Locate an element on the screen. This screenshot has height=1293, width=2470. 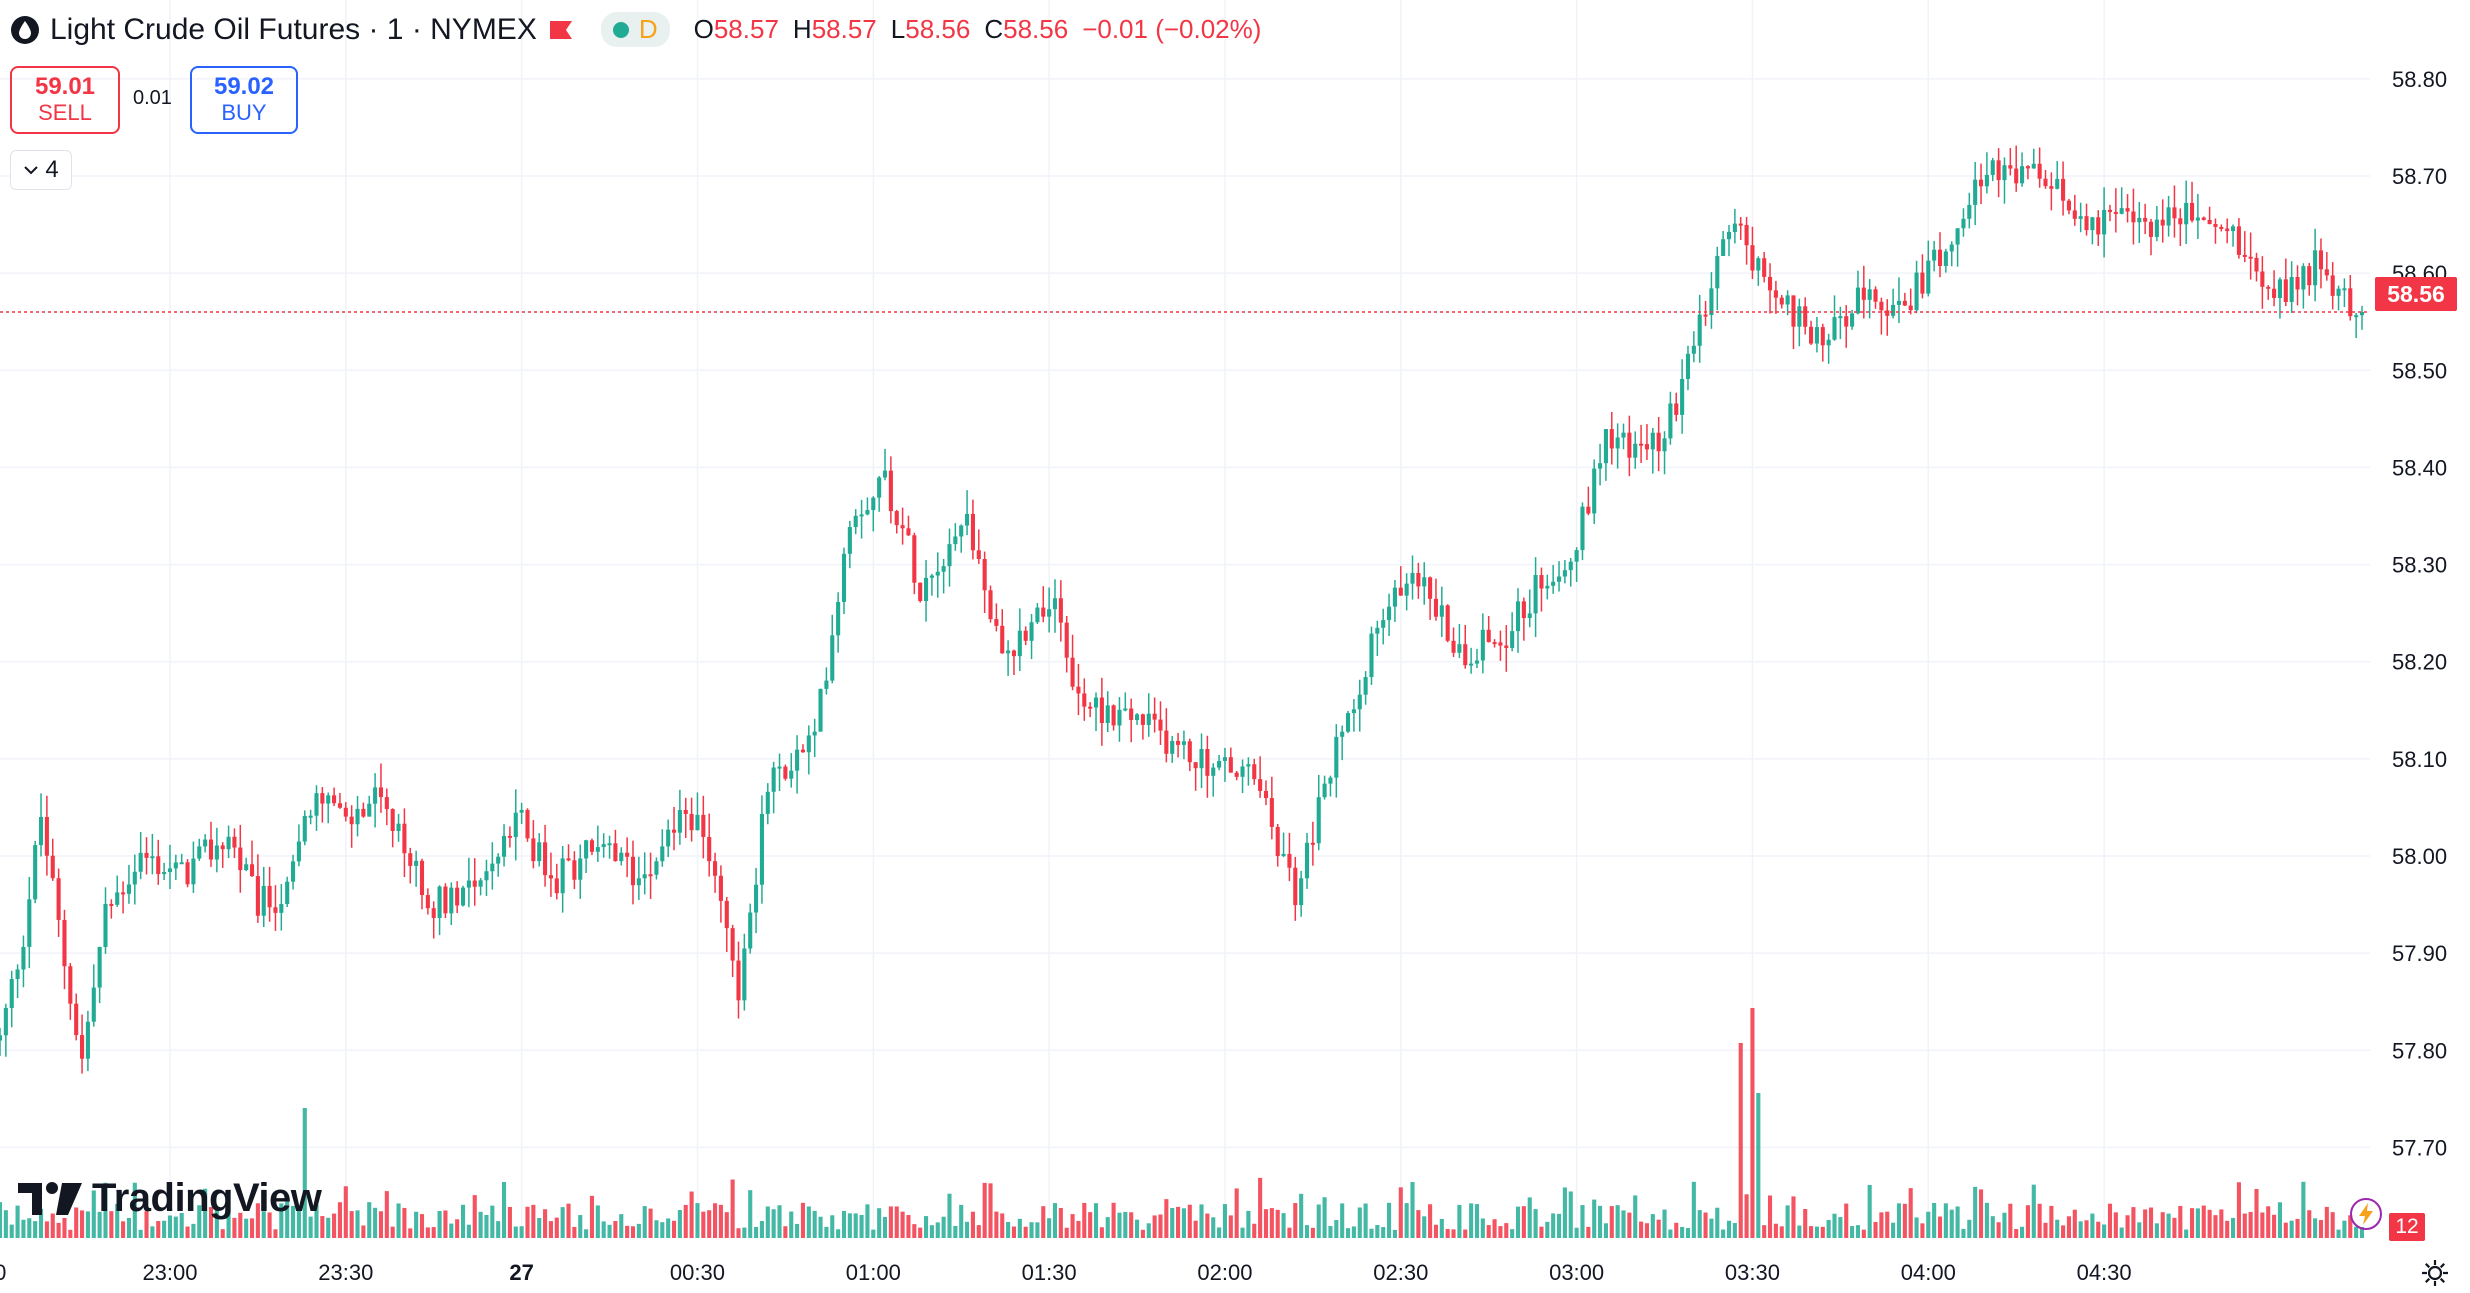
time-tick-label: 04:30 is located at coordinates (2104, 1272).